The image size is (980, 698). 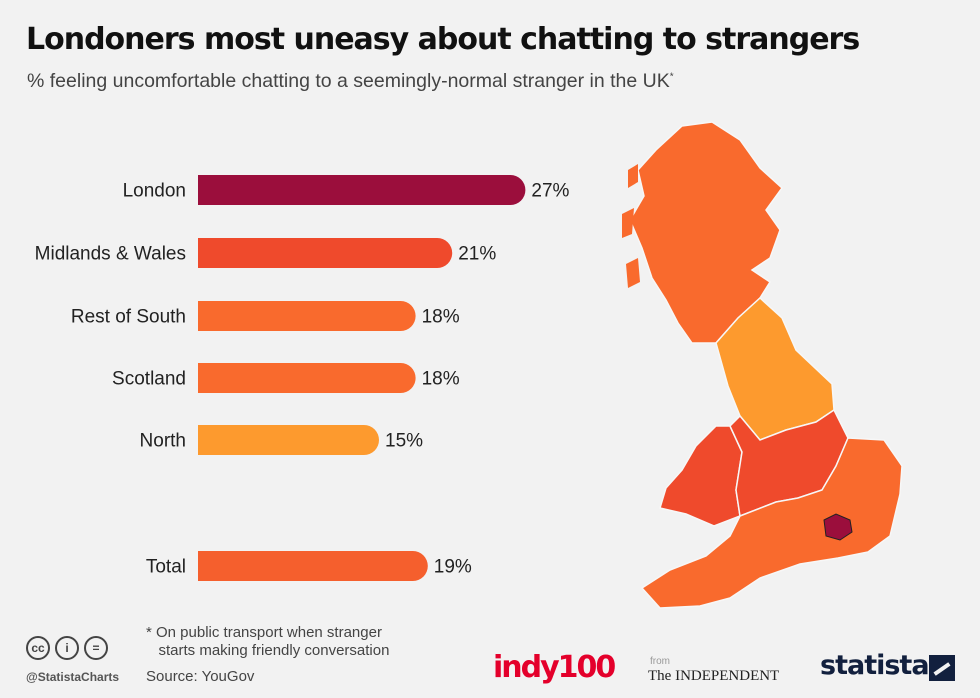 What do you see at coordinates (128, 317) in the screenshot?
I see `category-label: Rest of South` at bounding box center [128, 317].